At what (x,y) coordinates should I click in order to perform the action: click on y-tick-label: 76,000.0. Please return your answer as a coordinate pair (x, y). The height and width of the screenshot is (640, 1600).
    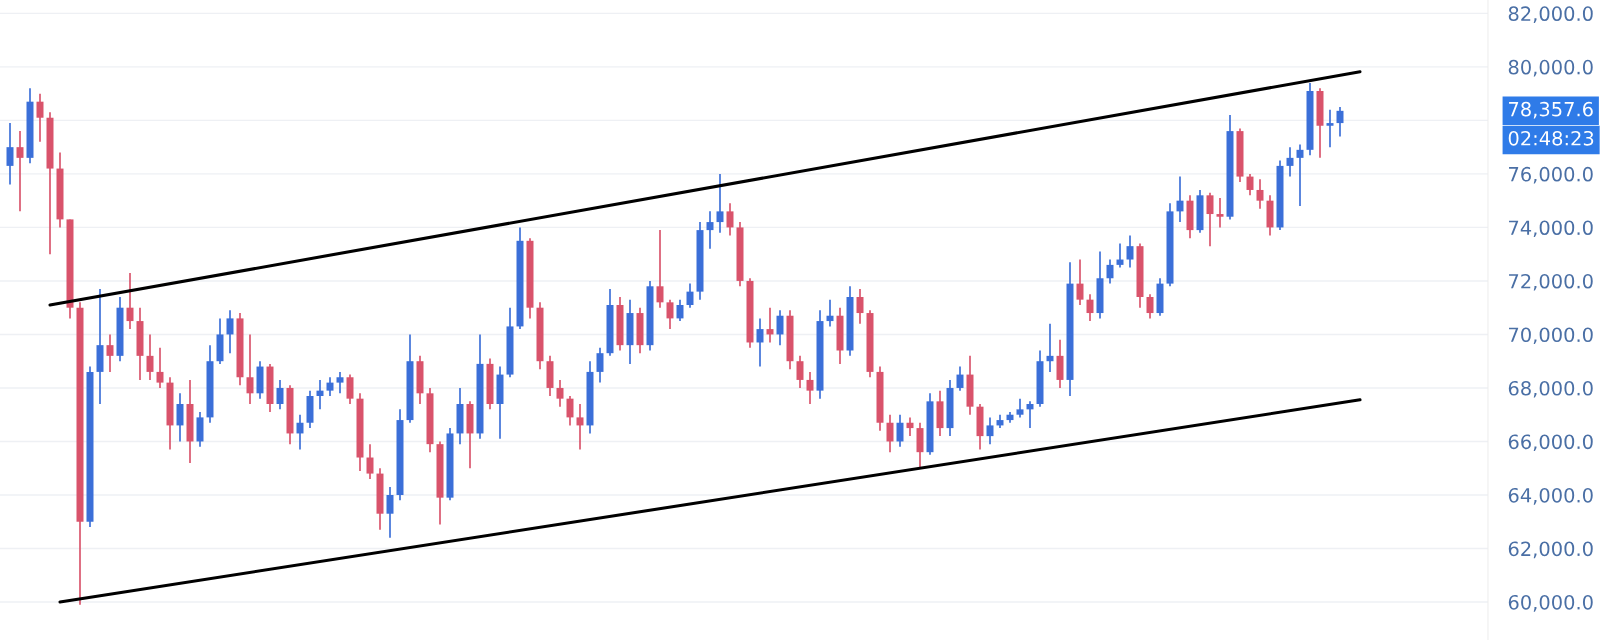
    Looking at the image, I should click on (1551, 175).